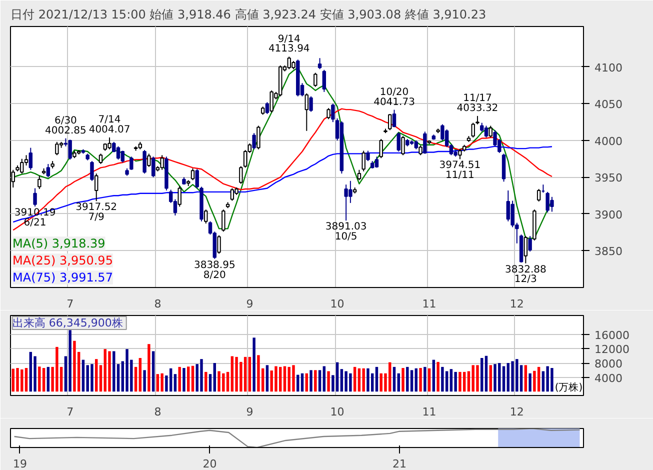 The width and height of the screenshot is (653, 470). I want to click on series-label: MA(25) 3,950.95, so click(62, 261).